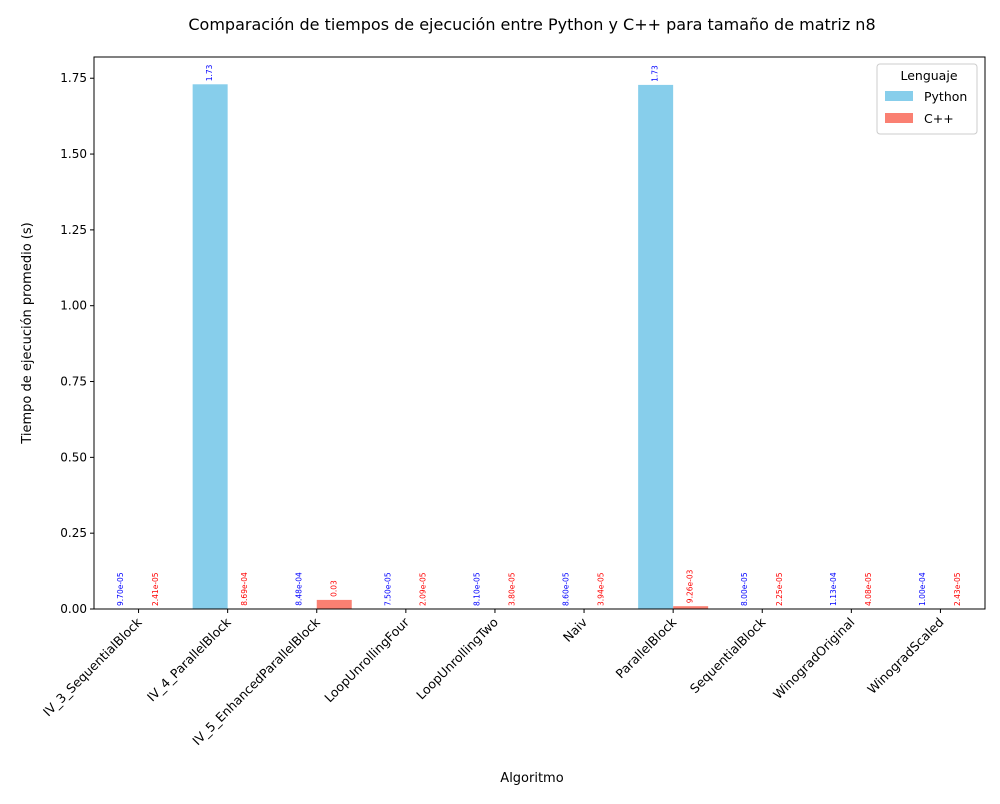  Describe the element at coordinates (155, 589) in the screenshot. I see `bar-value-label: 2.41e-05` at that location.